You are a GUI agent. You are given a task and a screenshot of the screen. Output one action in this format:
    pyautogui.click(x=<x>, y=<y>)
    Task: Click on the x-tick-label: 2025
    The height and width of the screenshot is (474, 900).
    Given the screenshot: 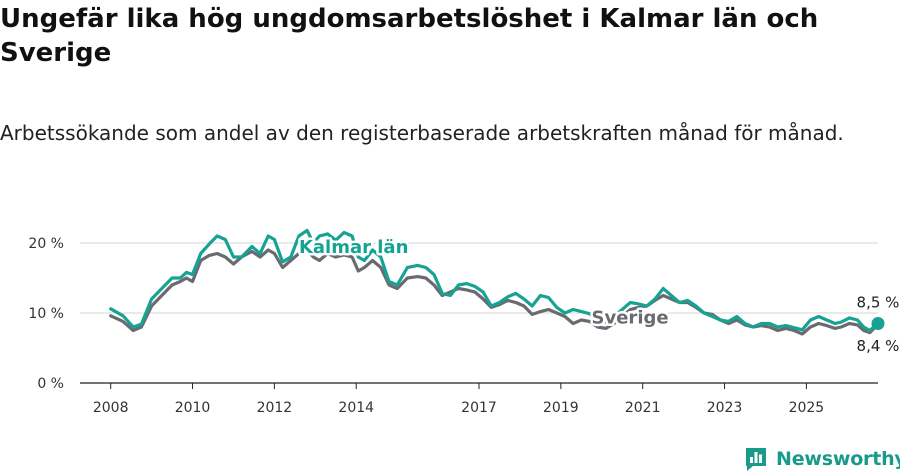 What is the action you would take?
    pyautogui.click(x=807, y=408)
    